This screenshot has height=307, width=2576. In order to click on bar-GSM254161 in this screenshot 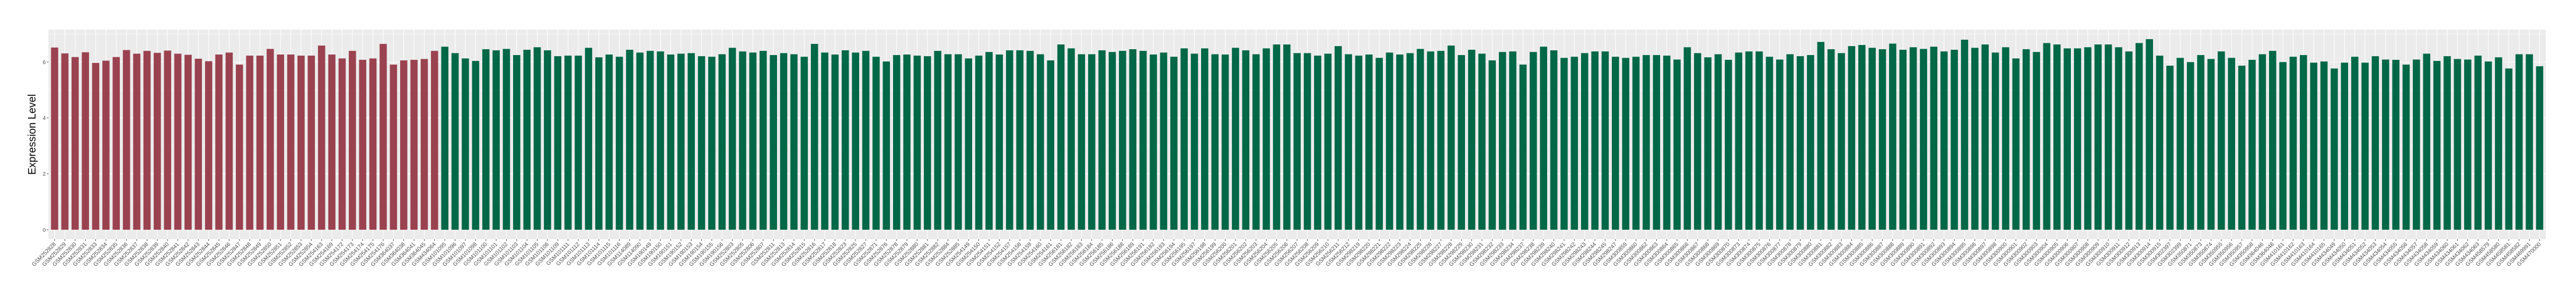, I will do `click(1051, 145)`.